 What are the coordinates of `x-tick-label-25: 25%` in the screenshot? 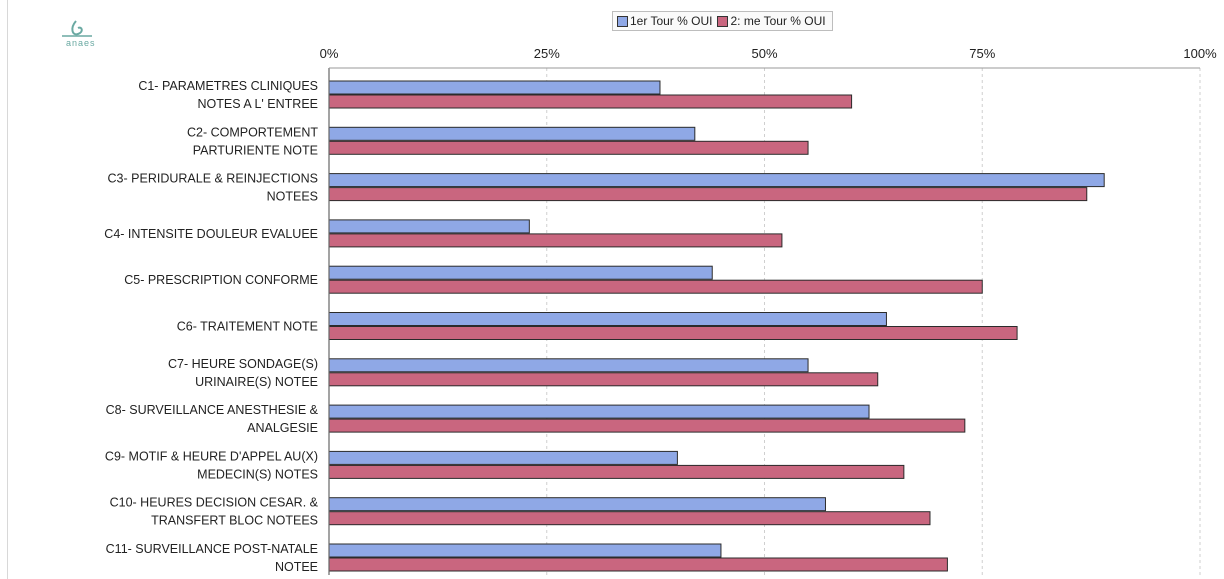 It's located at (547, 53).